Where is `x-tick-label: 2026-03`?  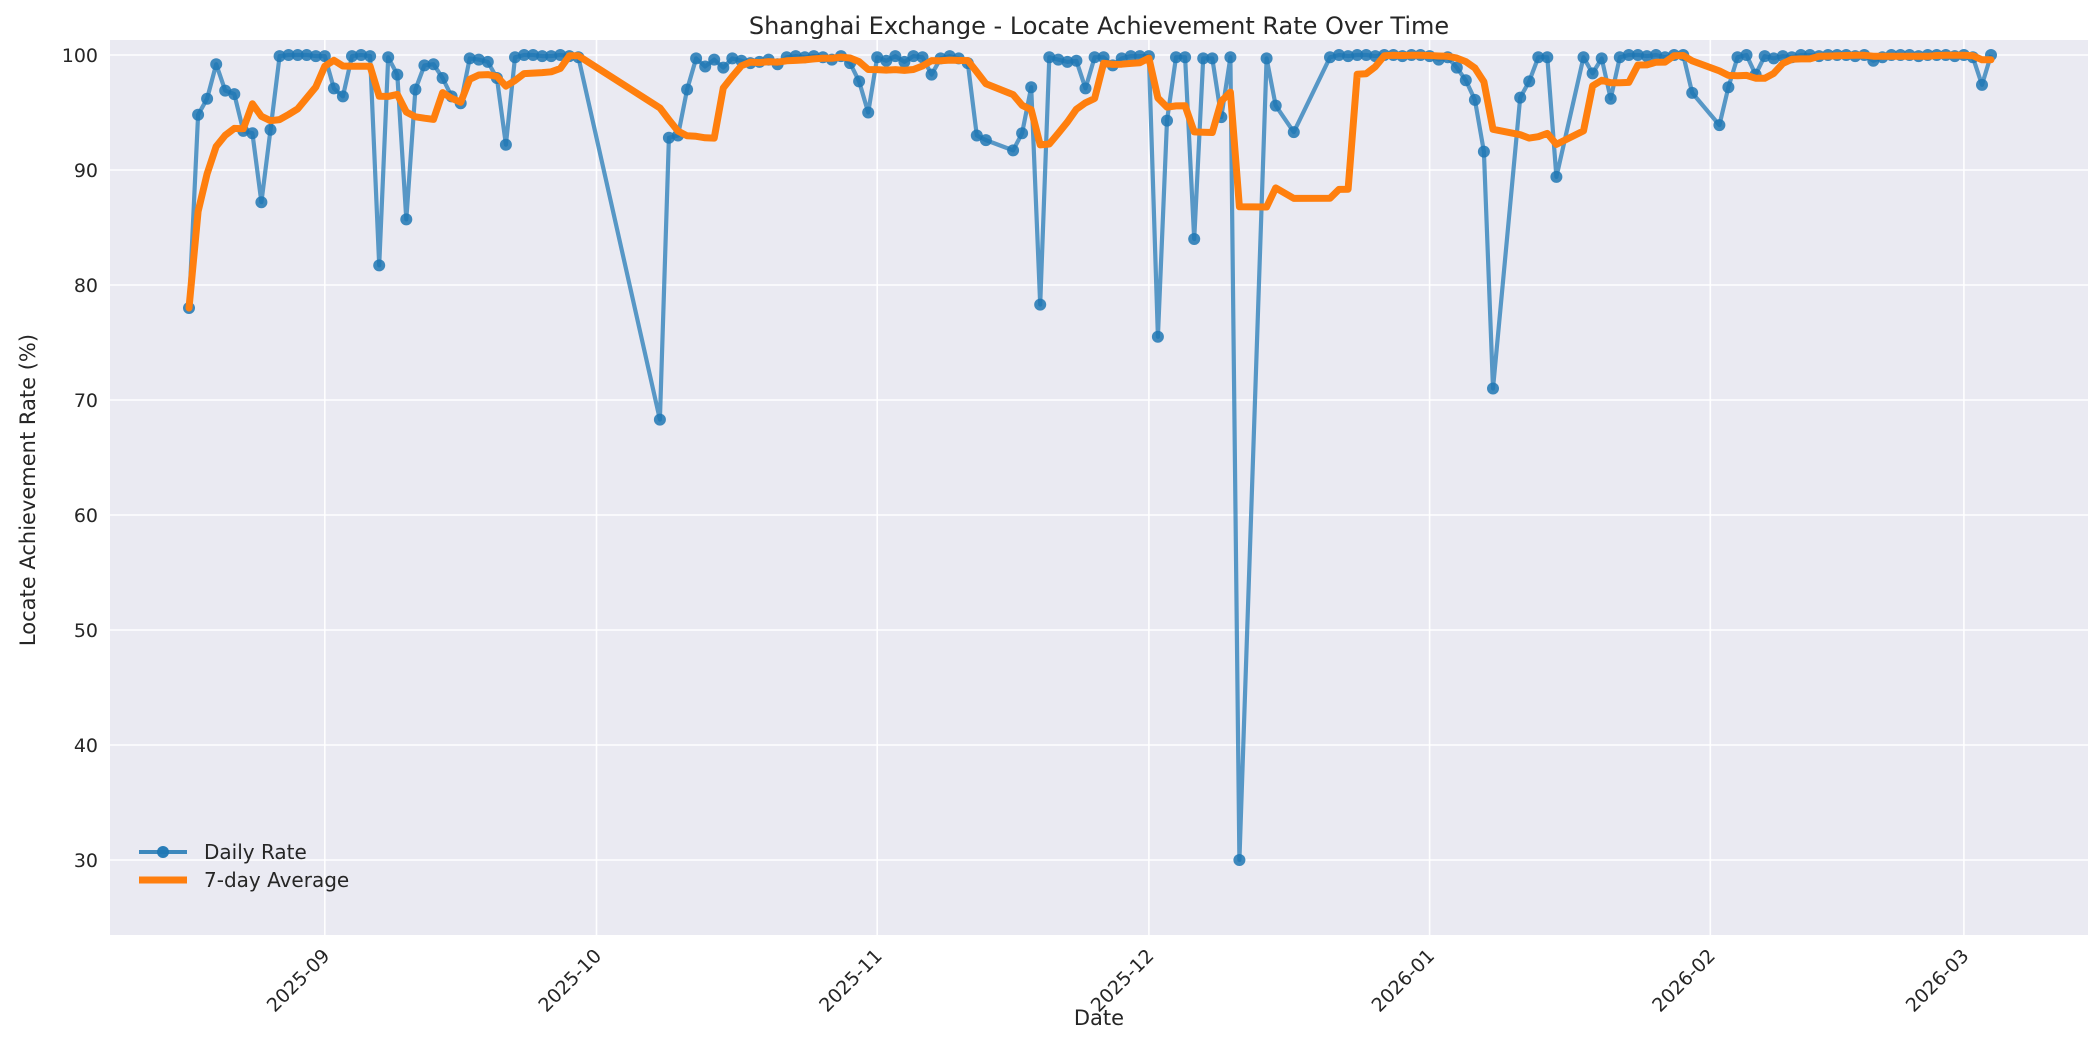
x-tick-label: 2026-03 is located at coordinates (1938, 981).